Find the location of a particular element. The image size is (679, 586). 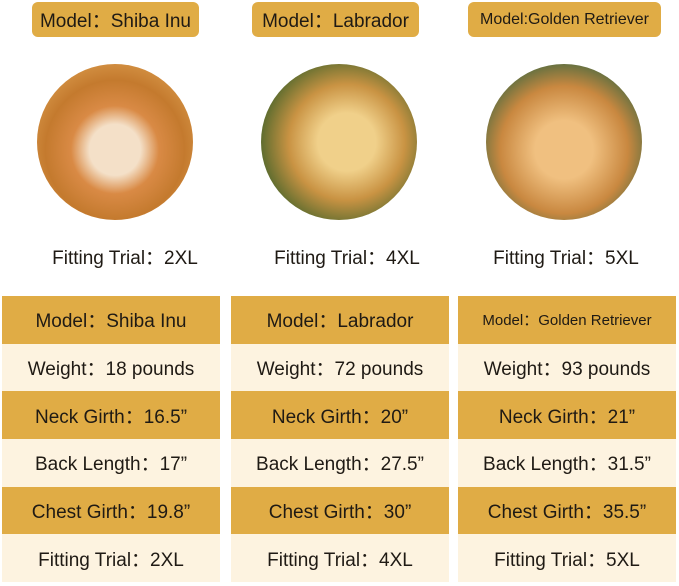

table-row: Weight：18 pounds is located at coordinates (111, 367).